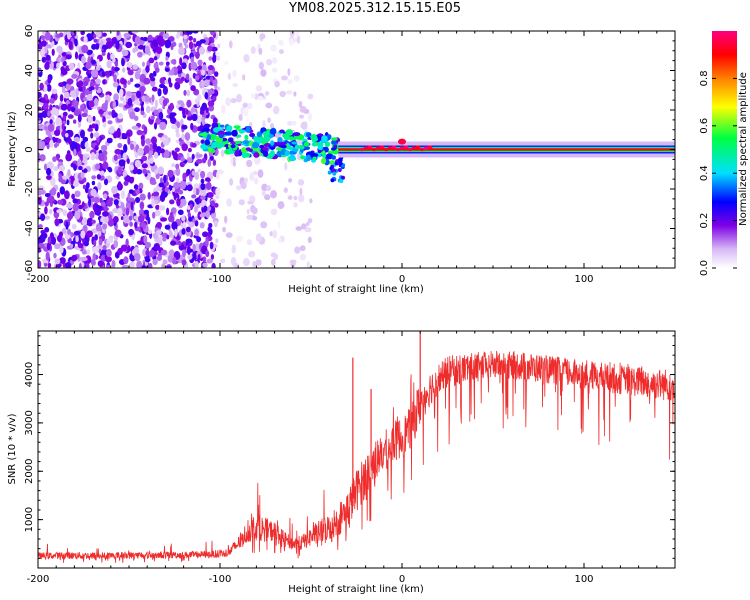 Image resolution: width=750 pixels, height=600 pixels. What do you see at coordinates (402, 141) in the screenshot?
I see `spectrogram-feature` at bounding box center [402, 141].